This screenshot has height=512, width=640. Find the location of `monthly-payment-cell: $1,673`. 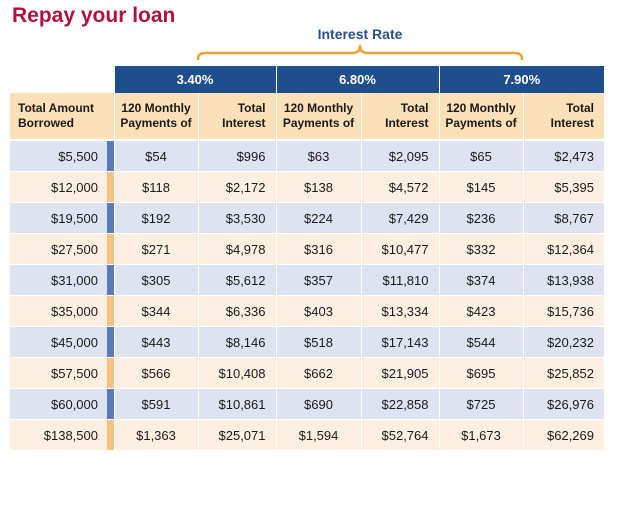

monthly-payment-cell: $1,673 is located at coordinates (480, 434).